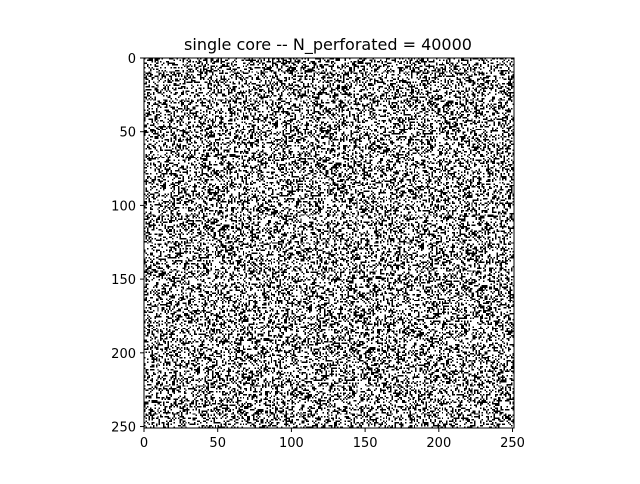 This screenshot has height=484, width=640. Describe the element at coordinates (332, 439) in the screenshot. I see `x-axis: 0 50 100 150 200 250` at that location.